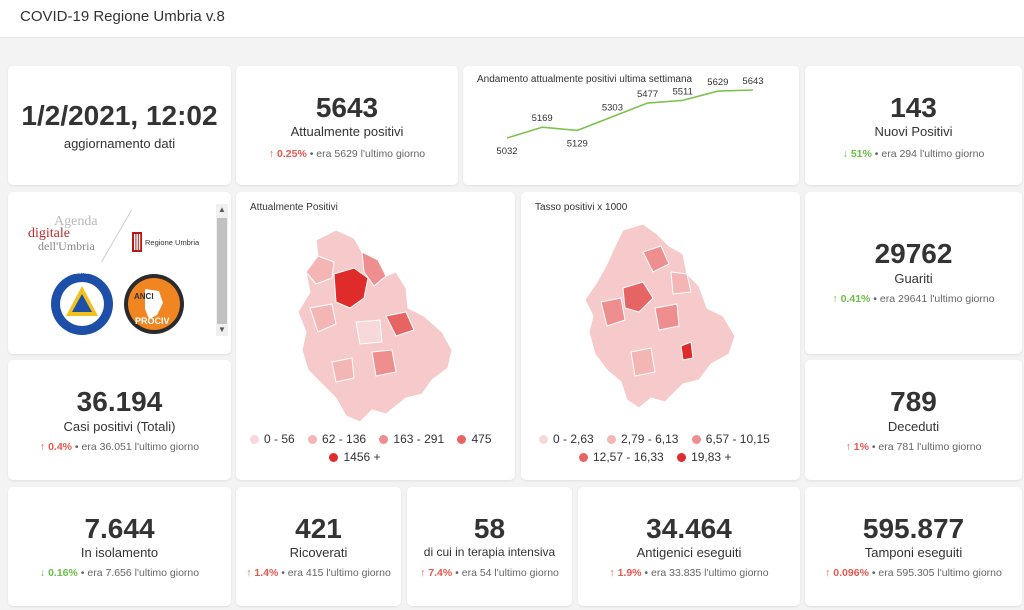  Describe the element at coordinates (913, 253) in the screenshot. I see `stat-value: 29762` at that location.